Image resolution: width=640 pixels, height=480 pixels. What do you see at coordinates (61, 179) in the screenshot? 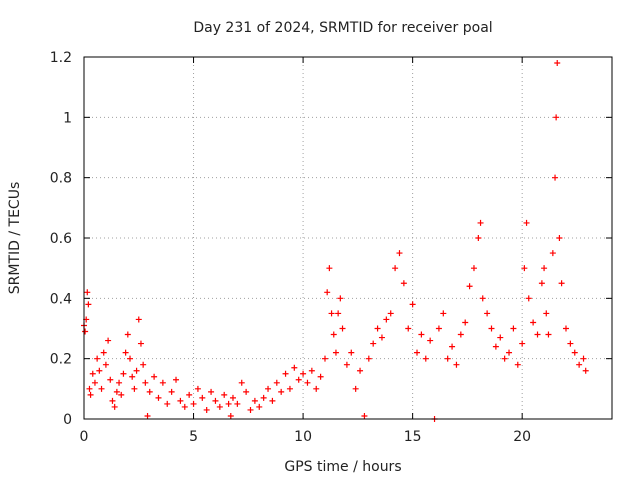
I see `y-tick-label: 0.8` at bounding box center [61, 179].